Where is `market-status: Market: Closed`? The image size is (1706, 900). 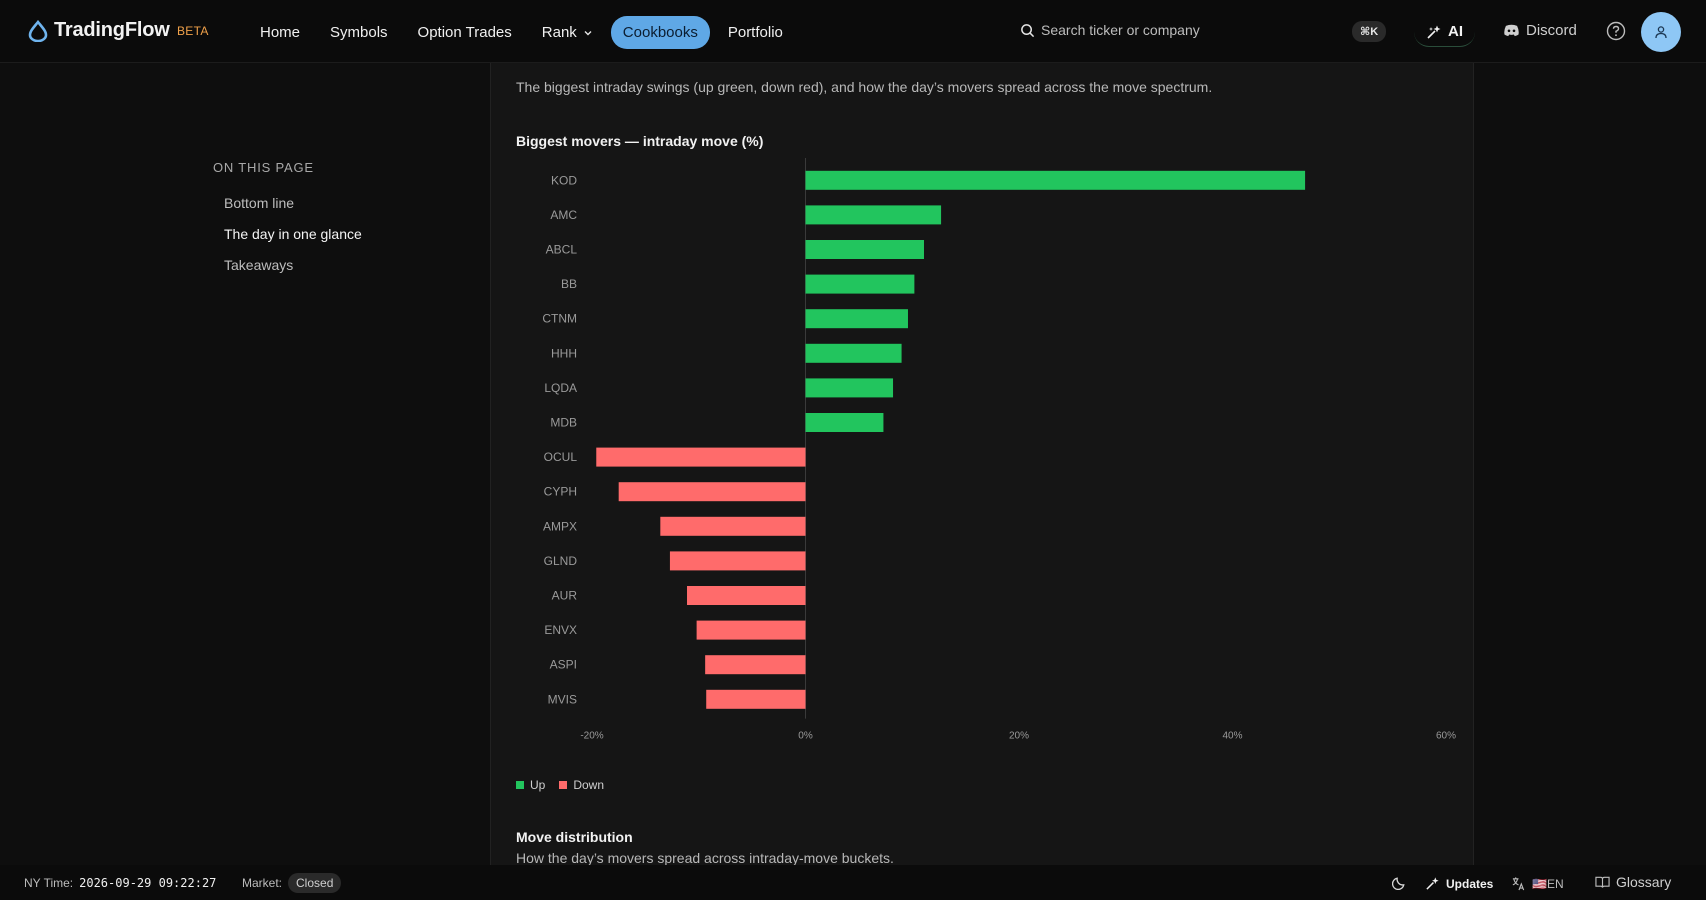 market-status: Market: Closed is located at coordinates (292, 883).